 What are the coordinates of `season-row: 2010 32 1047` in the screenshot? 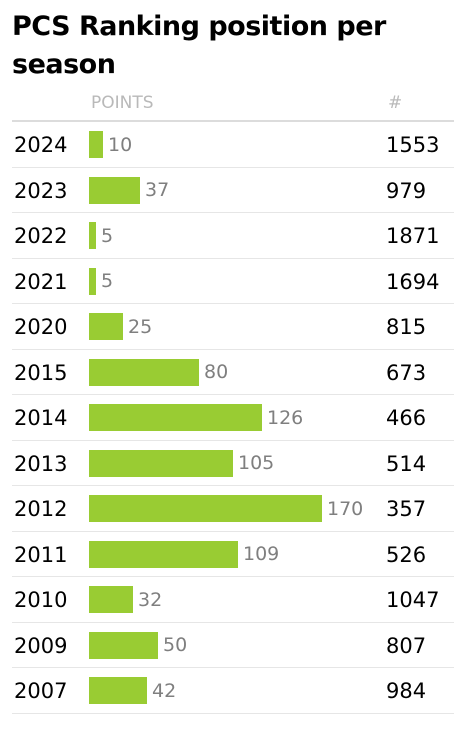 It's located at (233, 600).